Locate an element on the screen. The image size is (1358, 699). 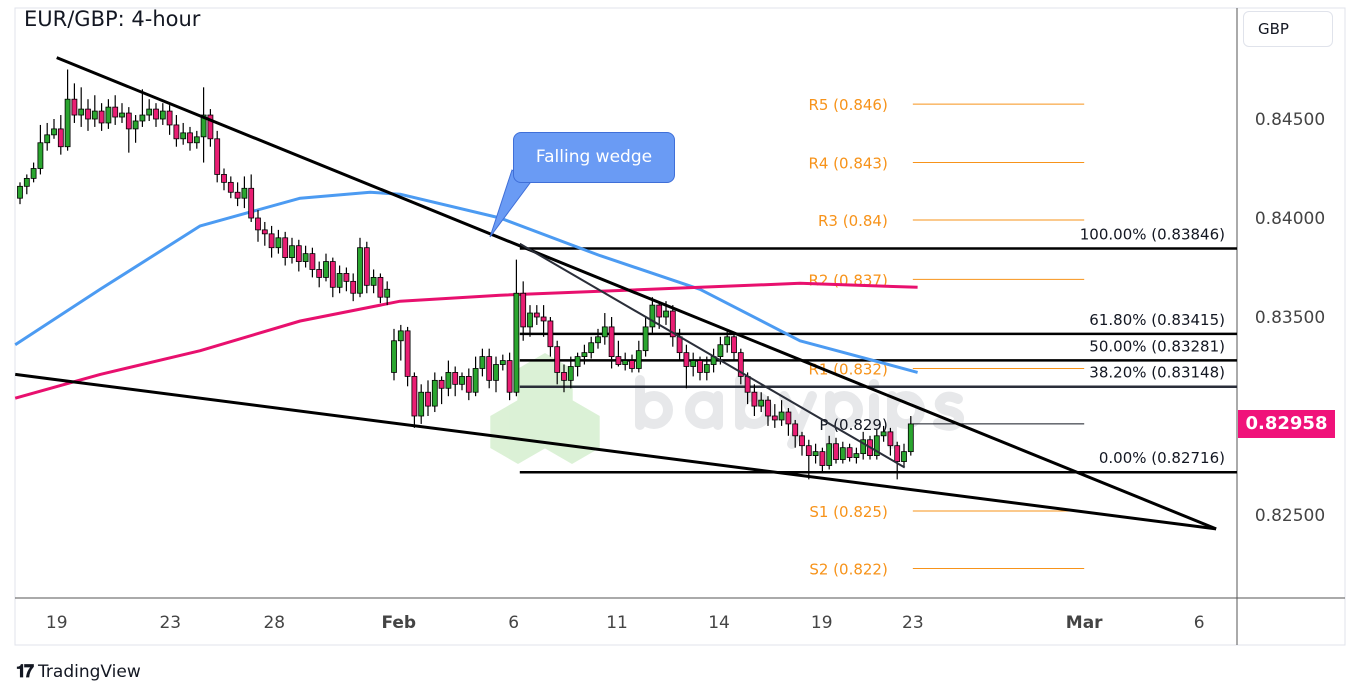
time-tick-label: 28 is located at coordinates (274, 623).